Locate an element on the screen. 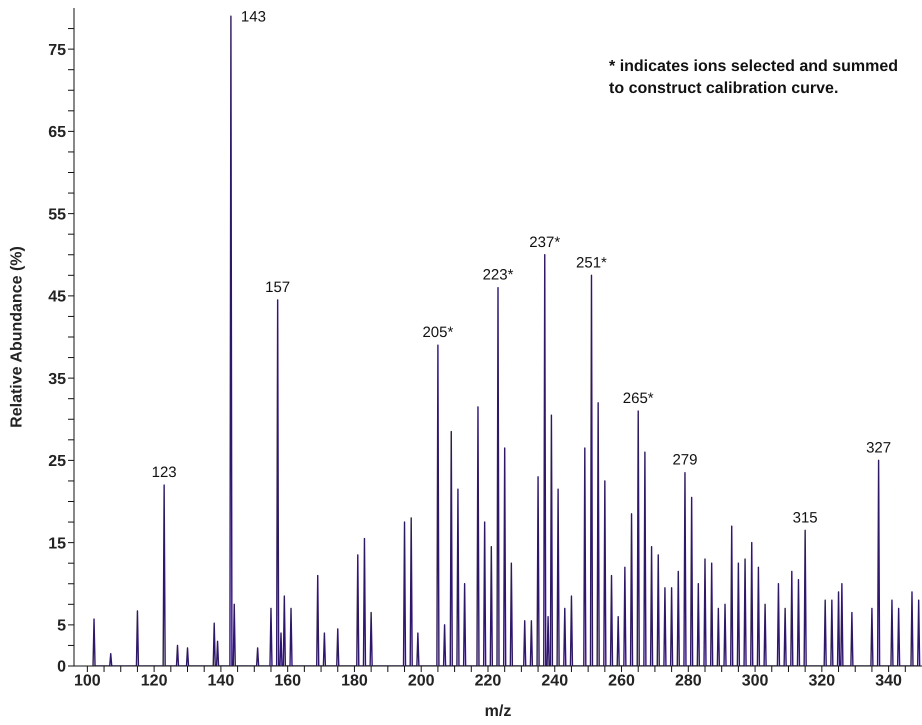  y-tick-label: 25 is located at coordinates (57, 461).